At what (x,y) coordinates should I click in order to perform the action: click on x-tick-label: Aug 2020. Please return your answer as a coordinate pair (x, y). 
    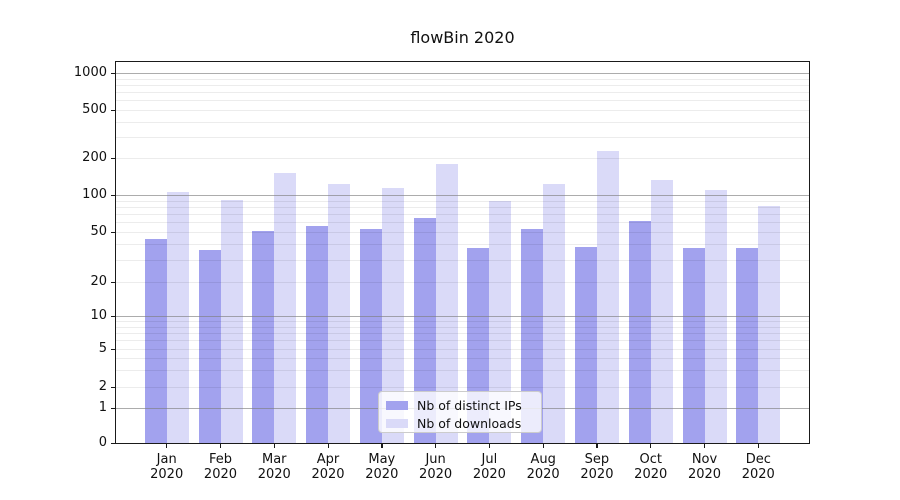
    Looking at the image, I should click on (543, 467).